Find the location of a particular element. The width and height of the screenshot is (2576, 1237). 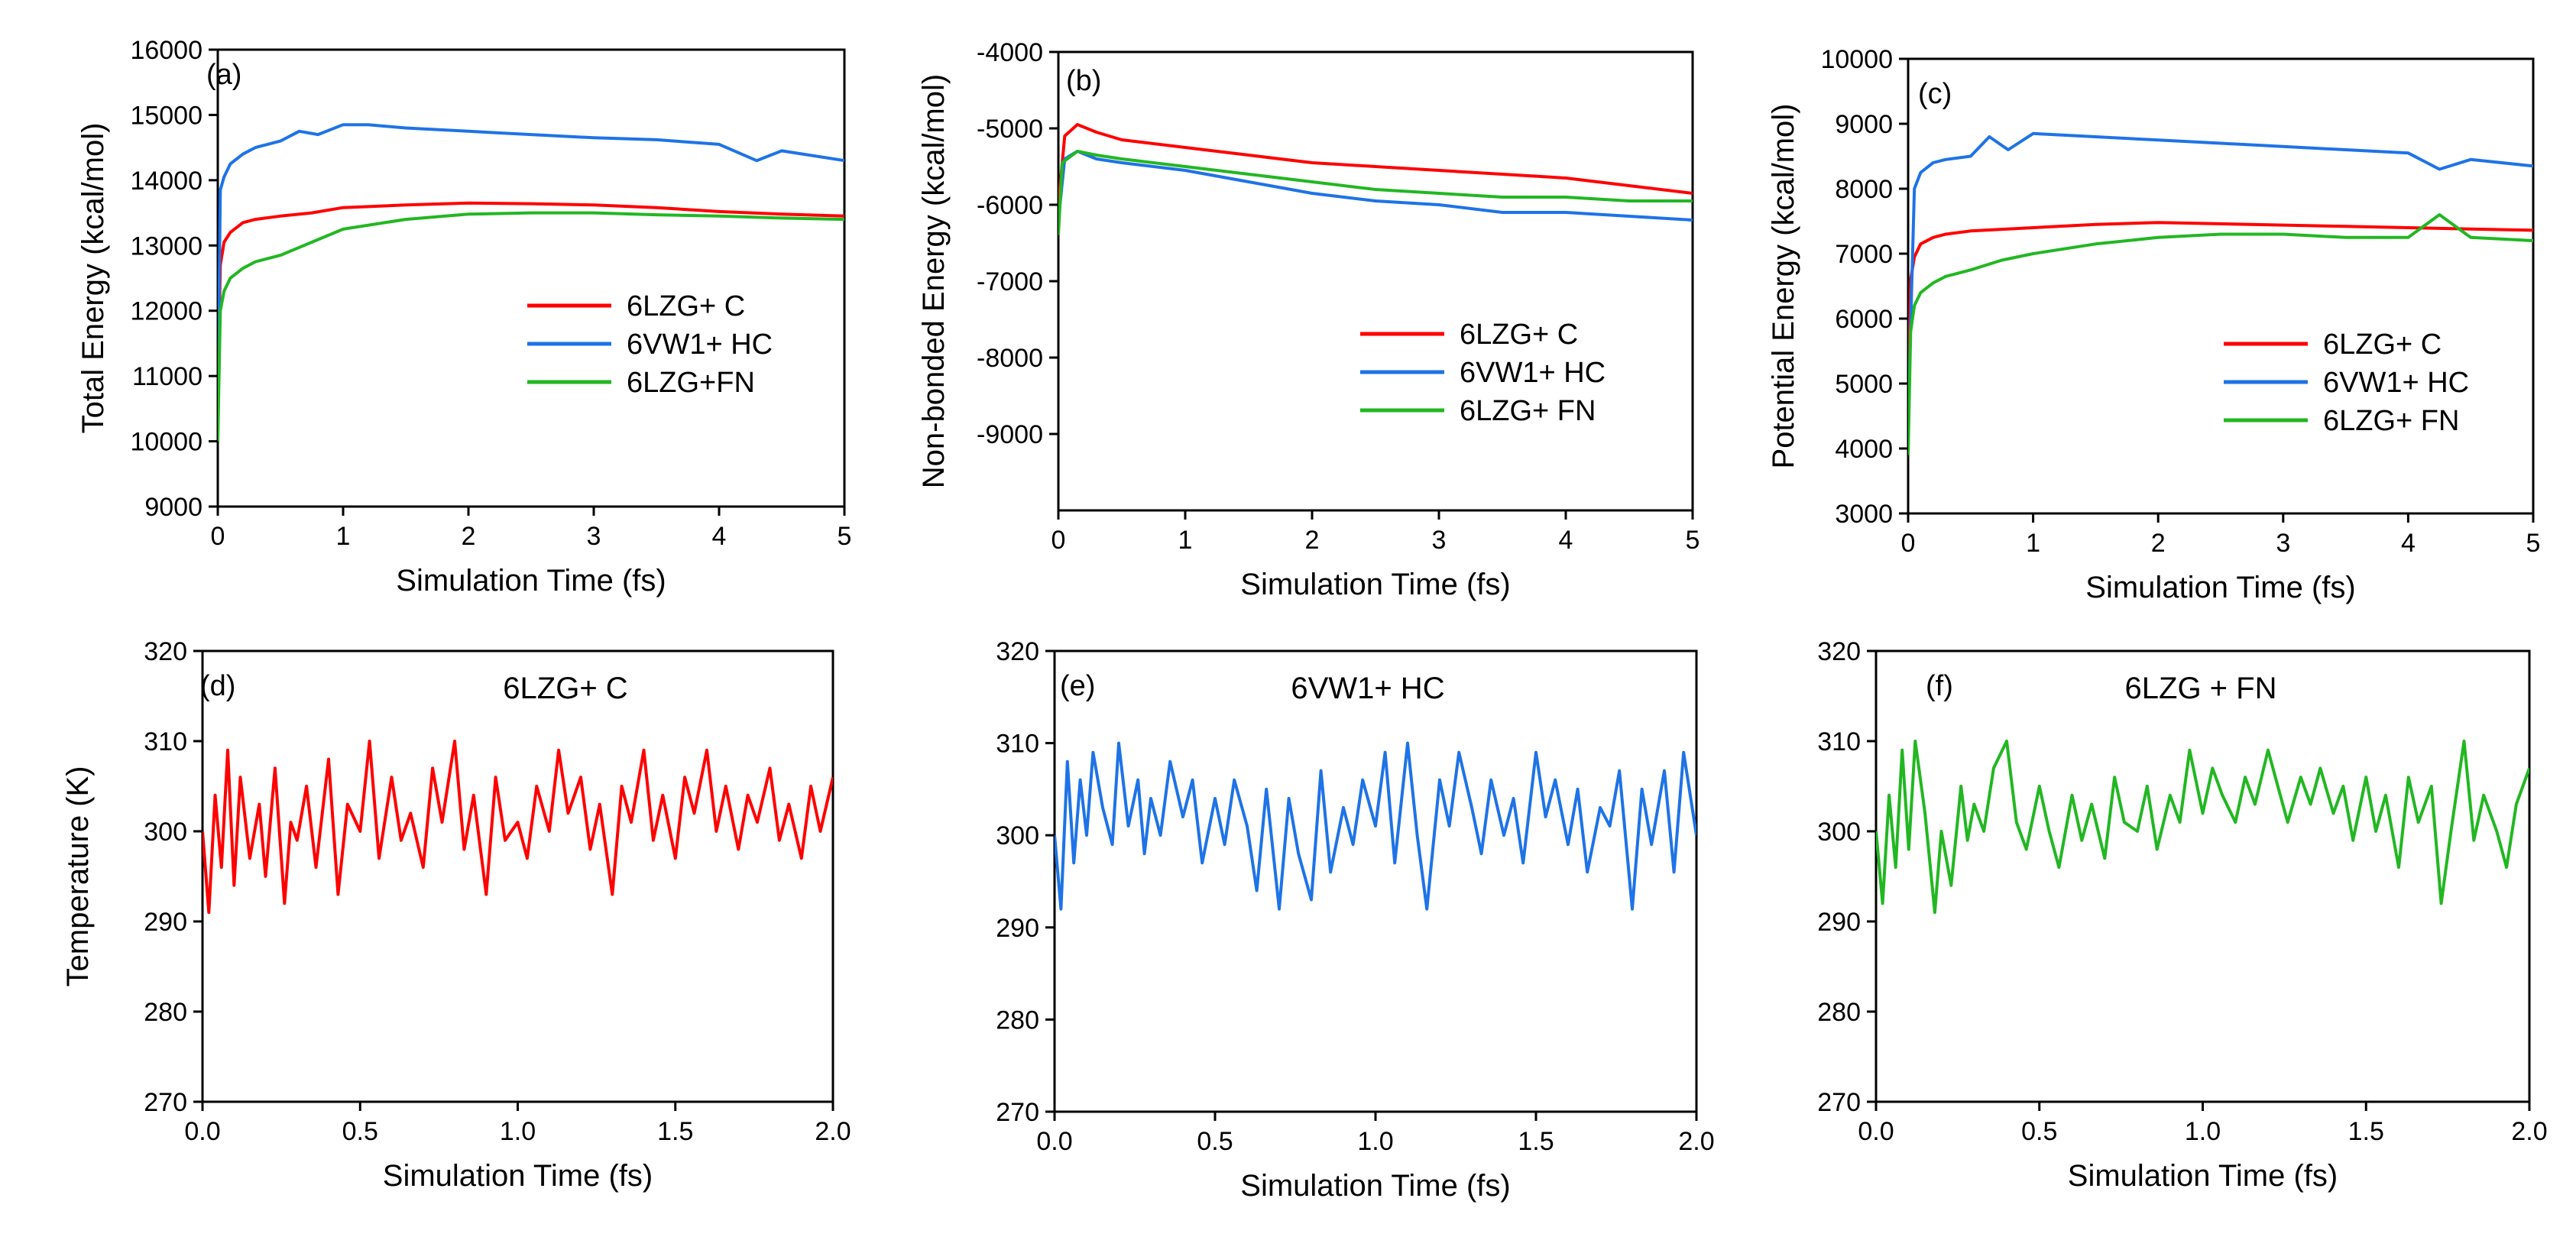

y-tick-label: 9000 is located at coordinates (1864, 124).